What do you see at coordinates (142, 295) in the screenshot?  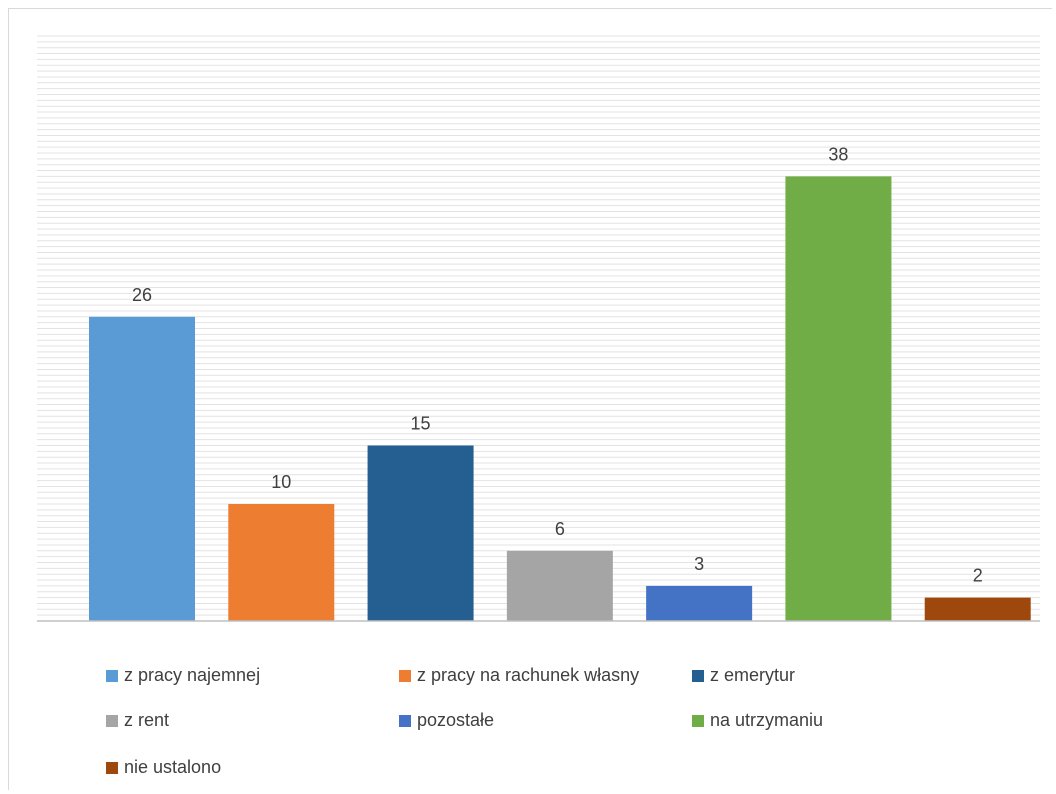 I see `data-label: 26` at bounding box center [142, 295].